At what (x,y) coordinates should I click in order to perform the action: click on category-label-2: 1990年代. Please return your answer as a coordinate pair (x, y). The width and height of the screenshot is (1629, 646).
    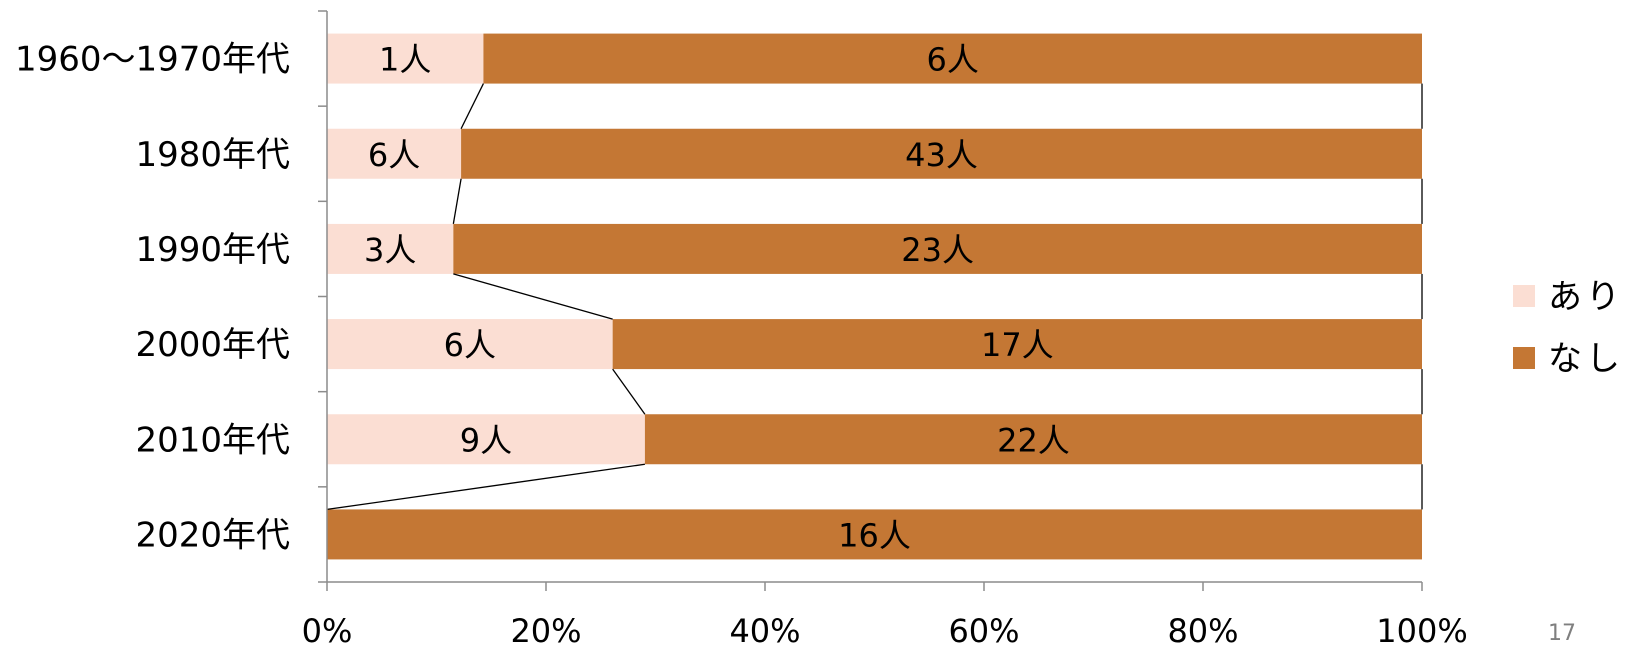
    Looking at the image, I should click on (212, 250).